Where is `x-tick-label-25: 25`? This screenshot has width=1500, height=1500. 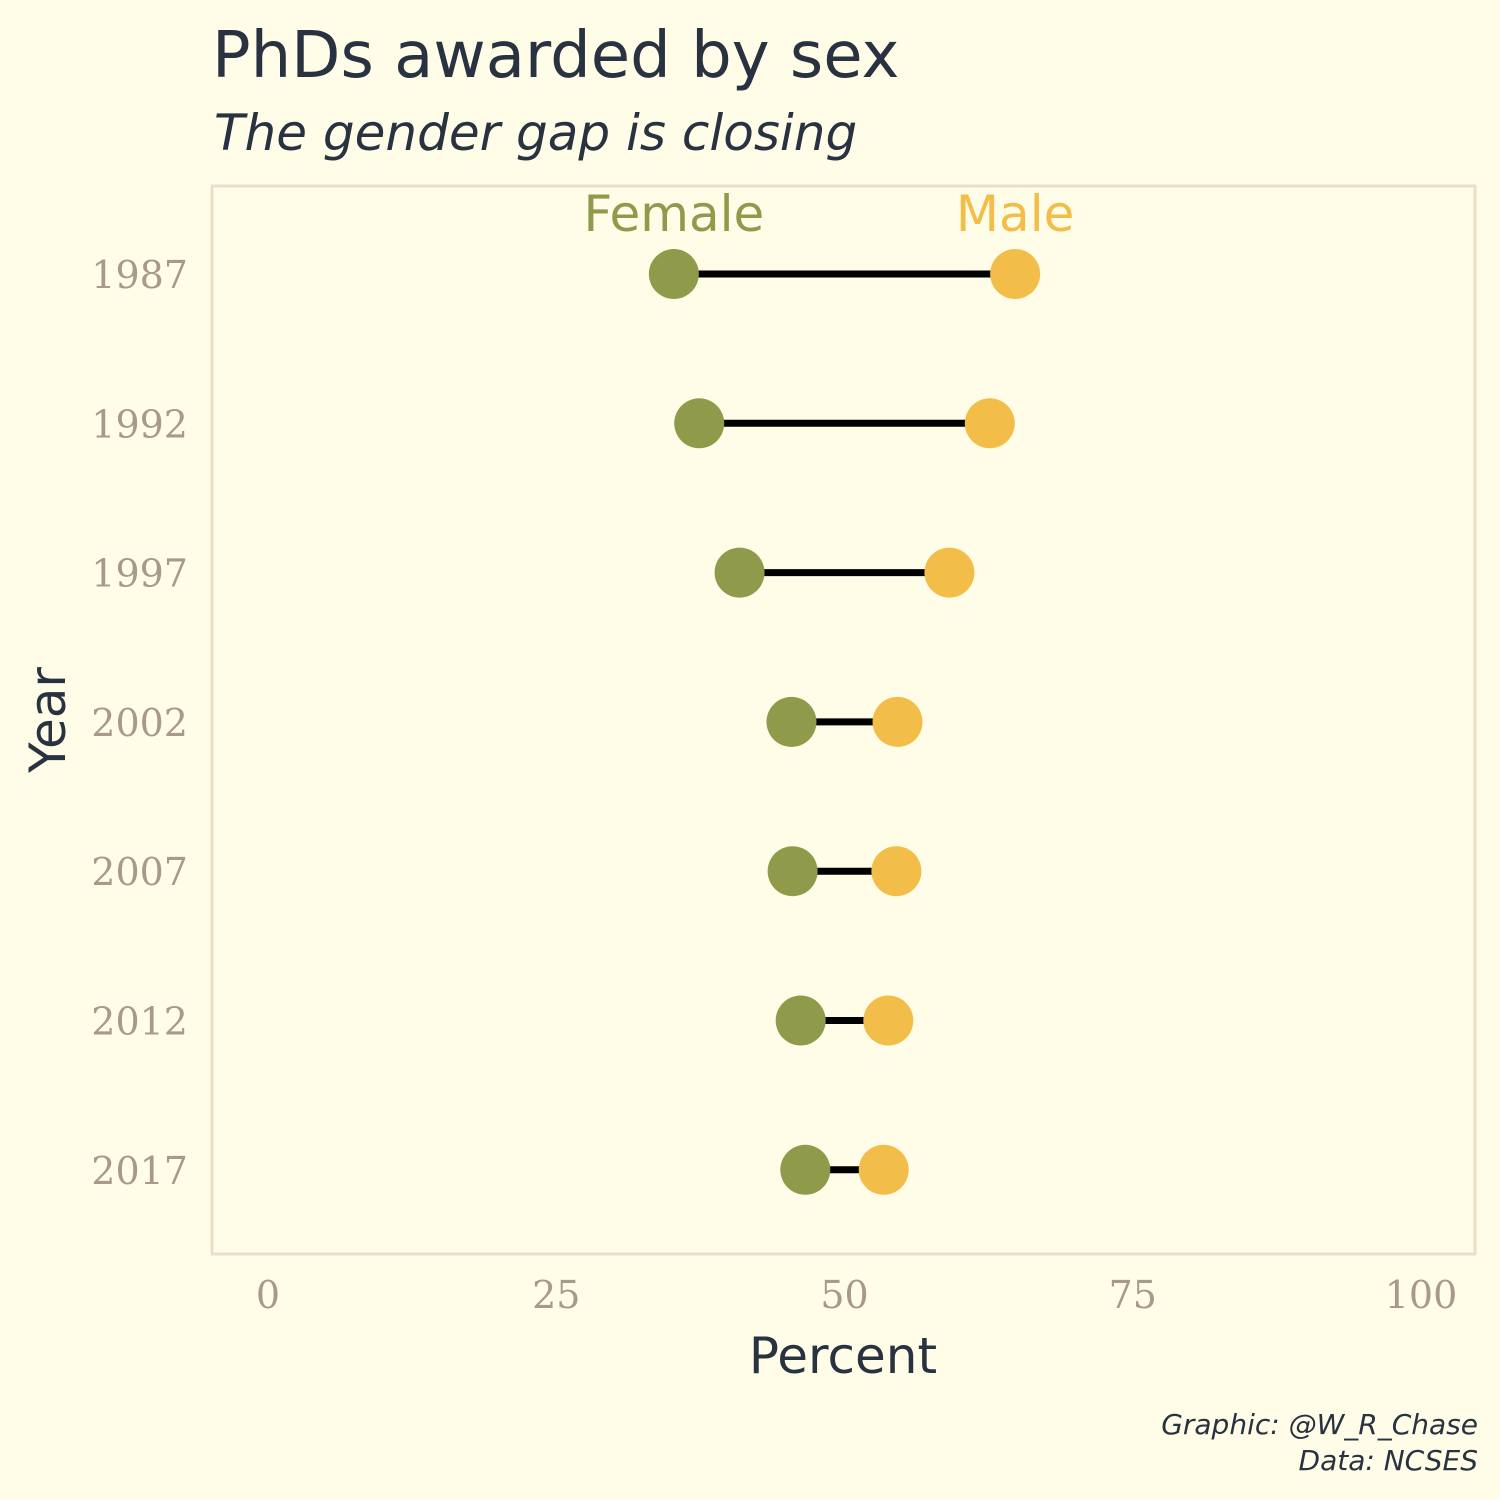 x-tick-label-25: 25 is located at coordinates (556, 1295).